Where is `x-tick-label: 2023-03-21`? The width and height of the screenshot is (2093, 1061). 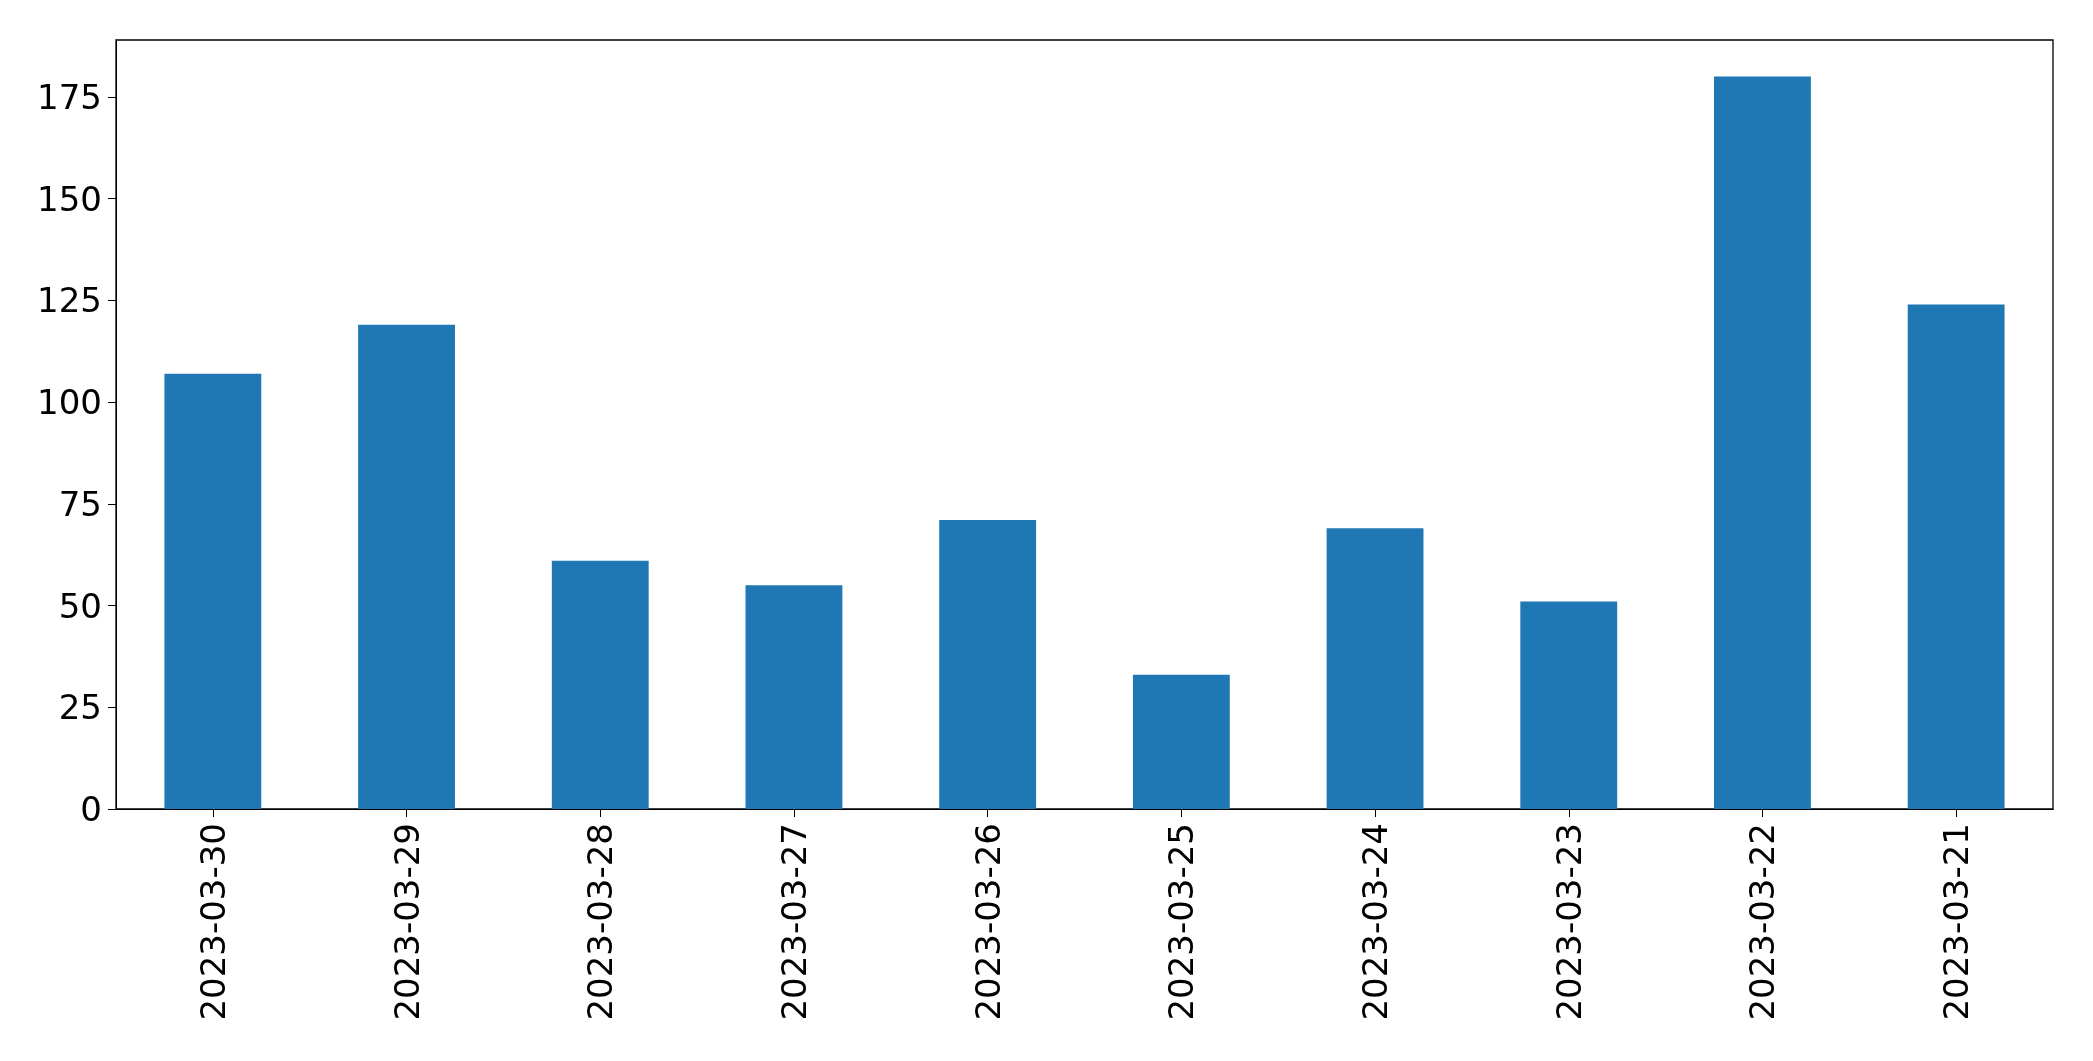 x-tick-label: 2023-03-21 is located at coordinates (1956, 922).